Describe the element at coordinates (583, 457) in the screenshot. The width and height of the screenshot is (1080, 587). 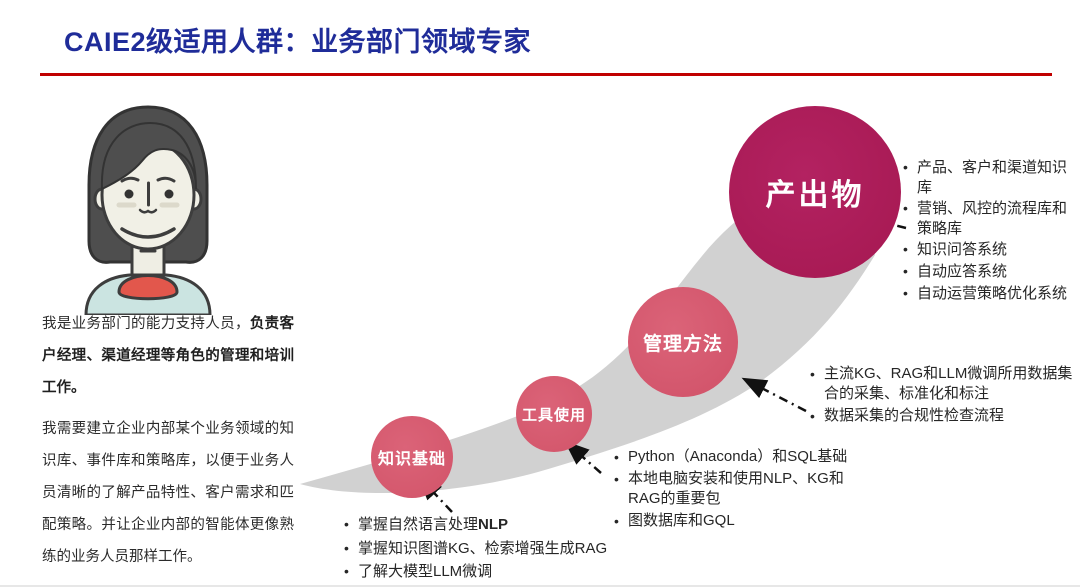
I see `dashdot-arrow-tools` at that location.